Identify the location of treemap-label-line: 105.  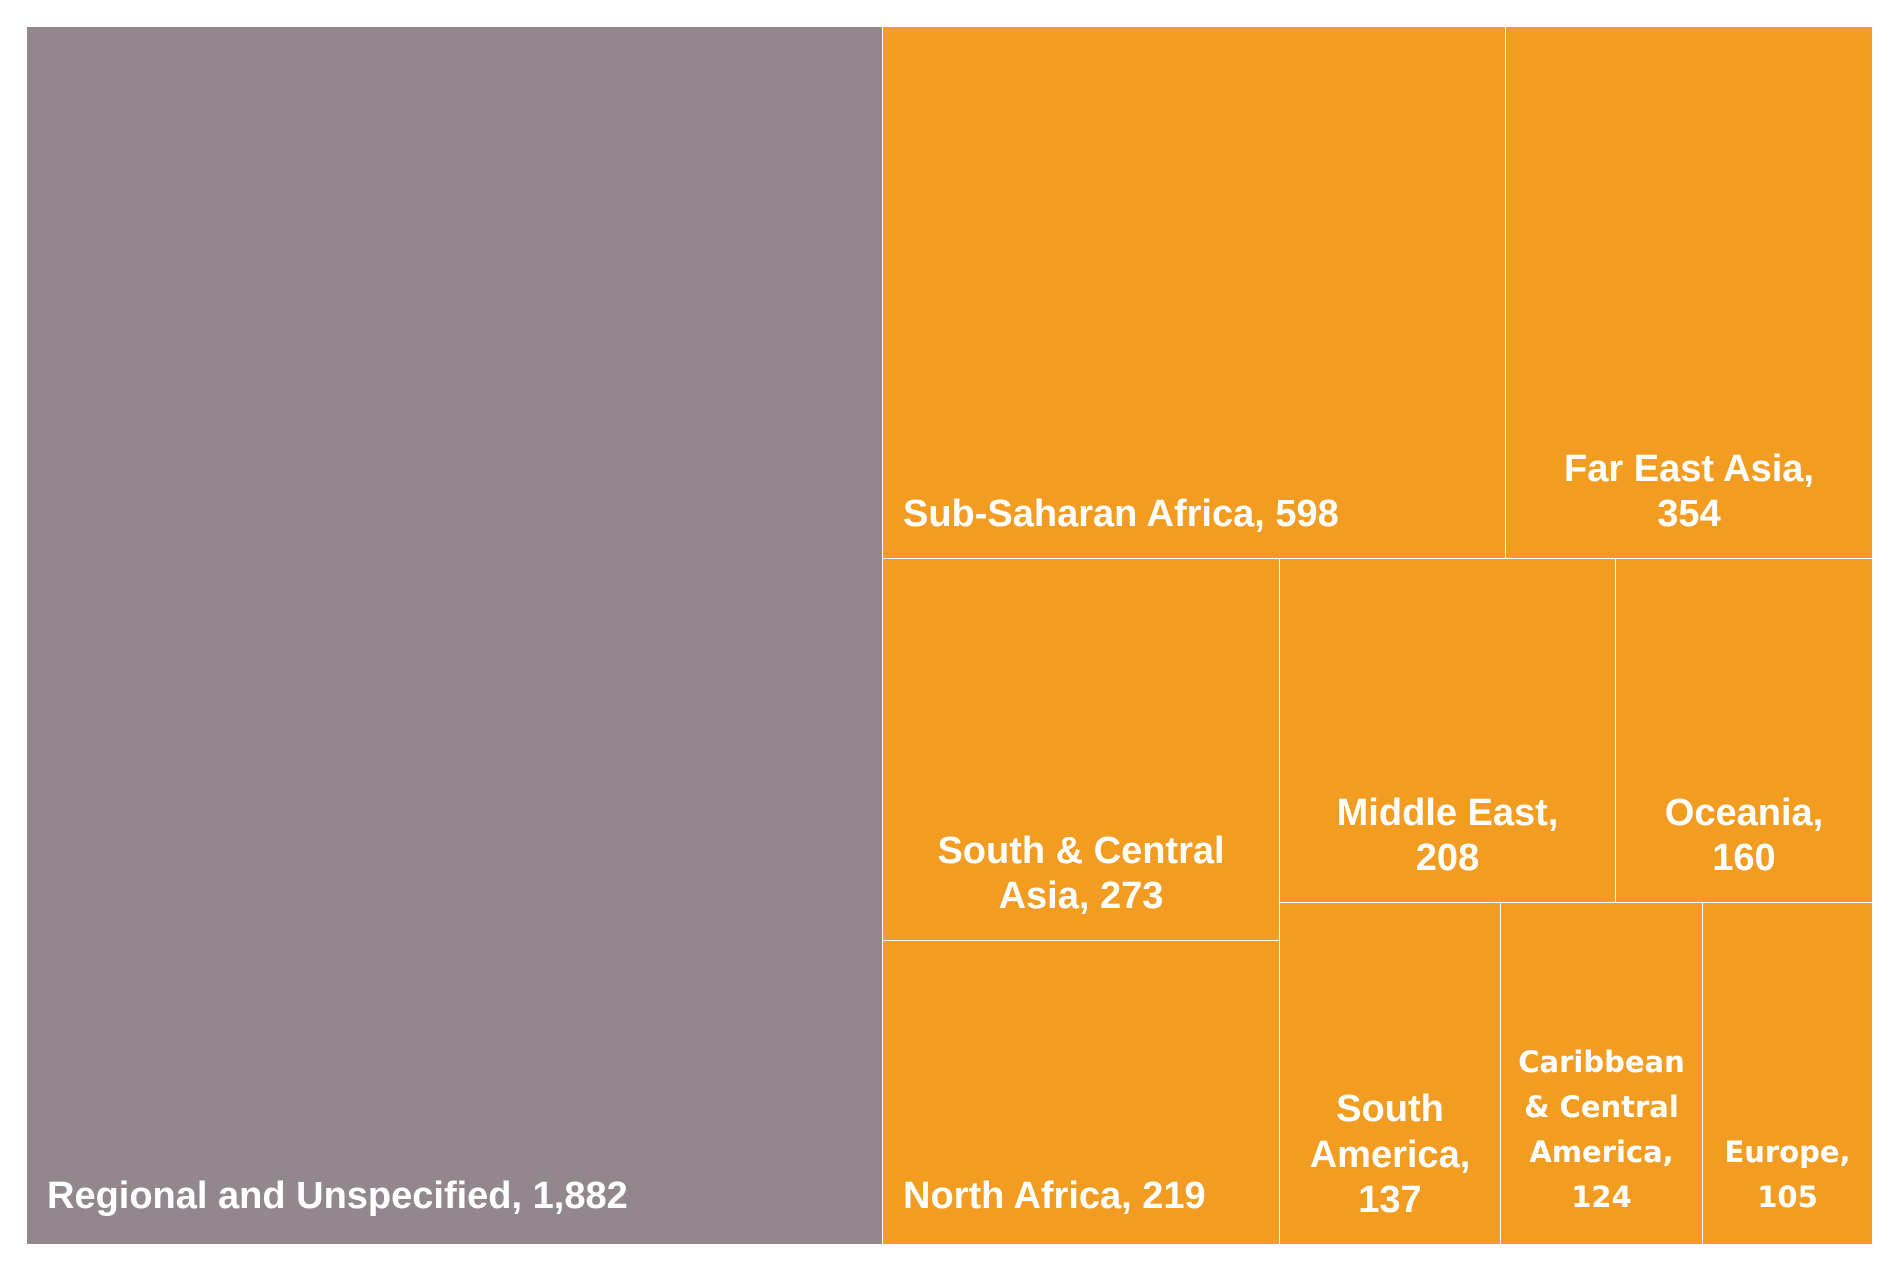
(1787, 1197).